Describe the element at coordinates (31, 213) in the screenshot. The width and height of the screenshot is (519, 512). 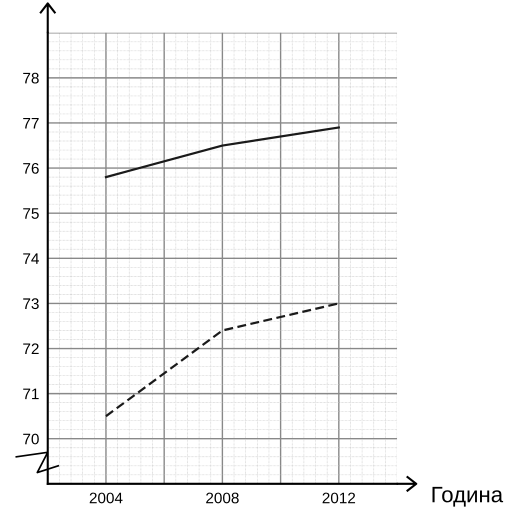
I see `y-tick-label: 75` at that location.